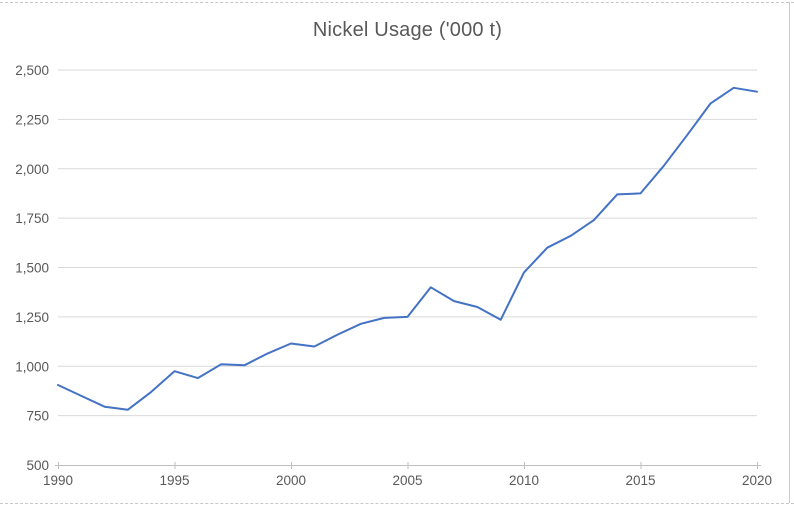  What do you see at coordinates (32, 268) in the screenshot?
I see `y-tick-label: 1,500` at bounding box center [32, 268].